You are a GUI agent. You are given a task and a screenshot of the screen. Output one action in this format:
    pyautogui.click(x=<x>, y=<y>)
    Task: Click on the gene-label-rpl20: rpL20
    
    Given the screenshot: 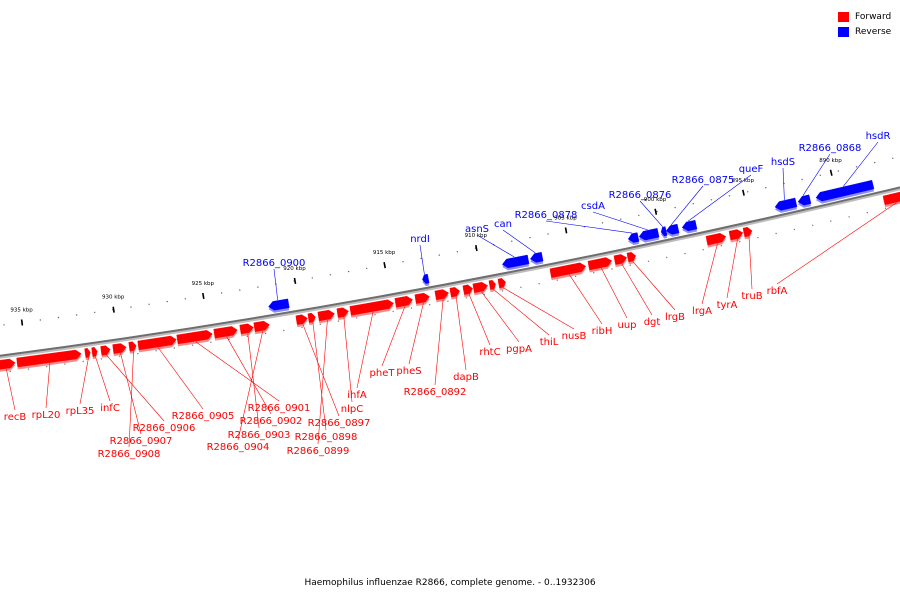 What is the action you would take?
    pyautogui.click(x=46, y=415)
    